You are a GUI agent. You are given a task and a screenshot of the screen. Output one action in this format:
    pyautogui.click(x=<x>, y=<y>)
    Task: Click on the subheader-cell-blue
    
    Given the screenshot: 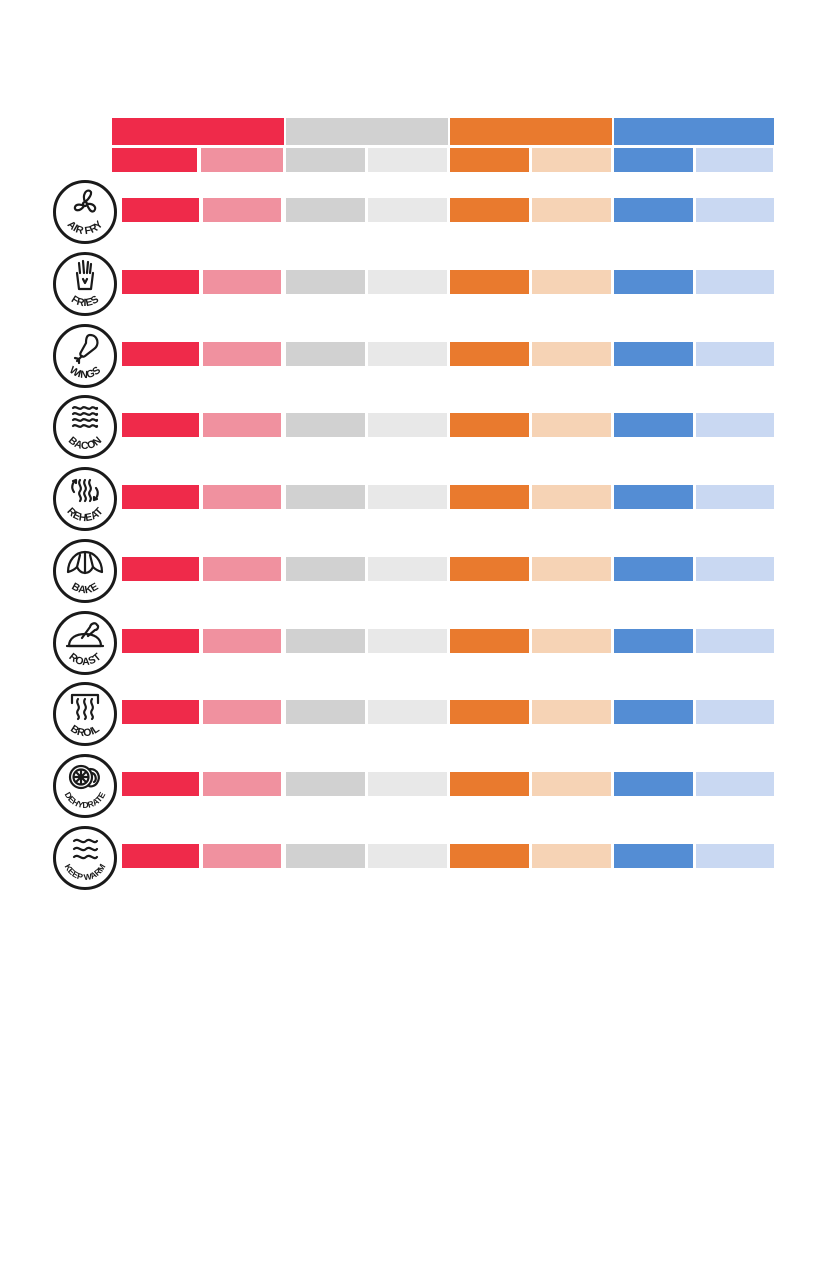 What is the action you would take?
    pyautogui.click(x=653, y=160)
    